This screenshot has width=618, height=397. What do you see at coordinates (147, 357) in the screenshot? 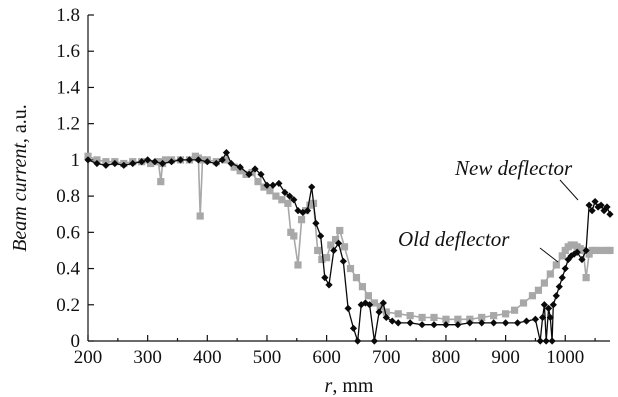
I see `x-tick-label: 300` at bounding box center [147, 357].